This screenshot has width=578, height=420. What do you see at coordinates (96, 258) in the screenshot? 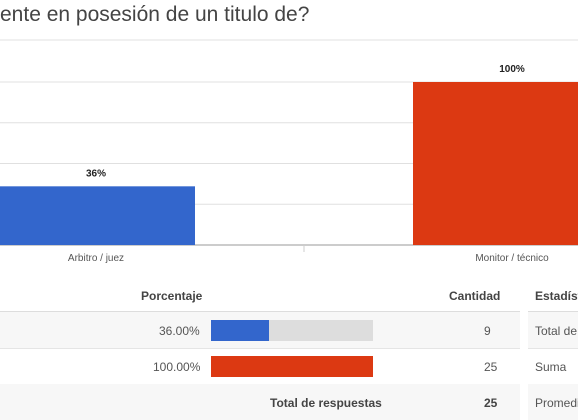
I see `category-label: Arbitro / juez` at bounding box center [96, 258].